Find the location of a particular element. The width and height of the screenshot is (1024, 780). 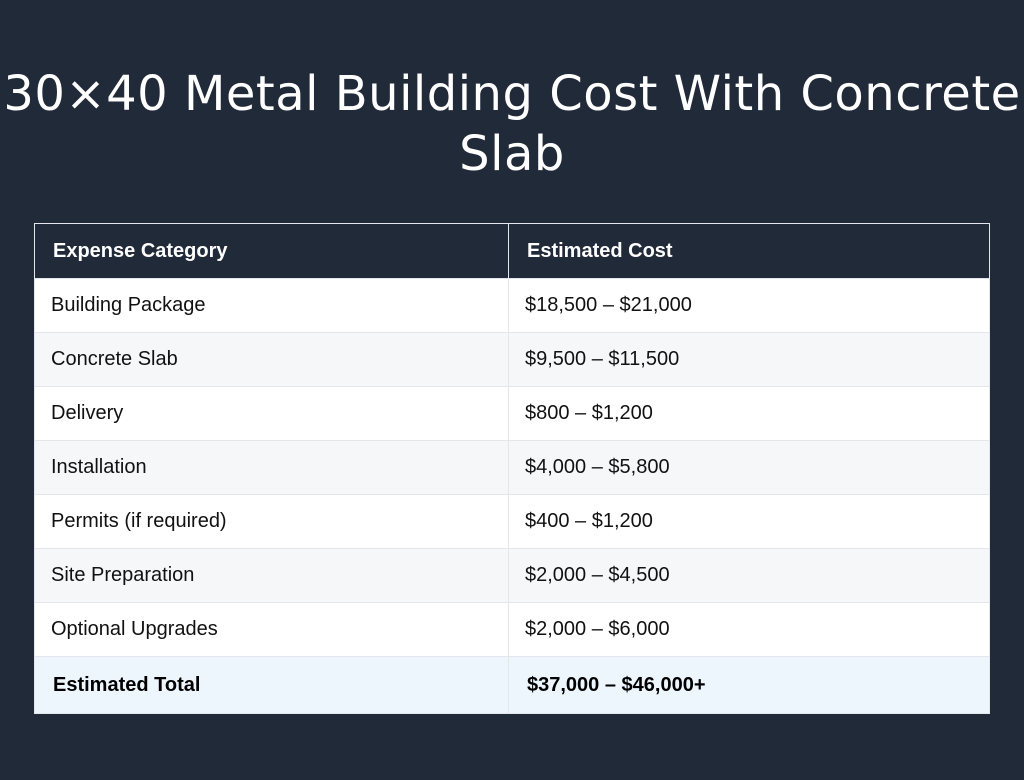

estimated-cost-cell: $9,500 – $11,500 is located at coordinates (749, 359).